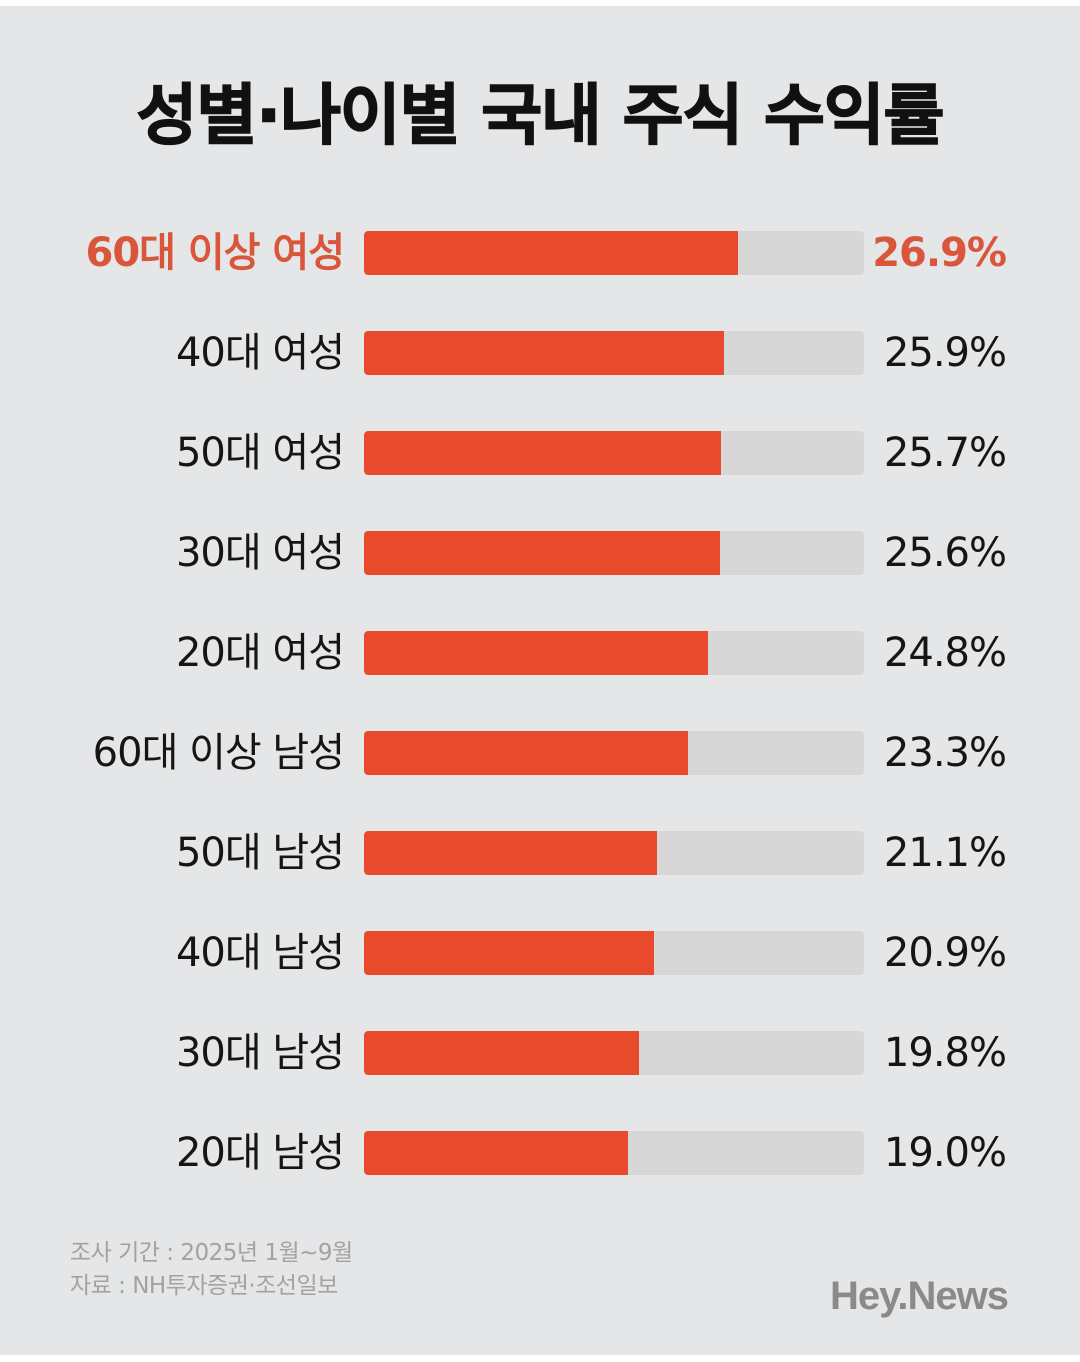 The height and width of the screenshot is (1362, 1080). Describe the element at coordinates (211, 1270) in the screenshot. I see `footer-notes: 조사 기간 : 2025년 1월~9월 자료 : NH투자증권·조선일보` at that location.